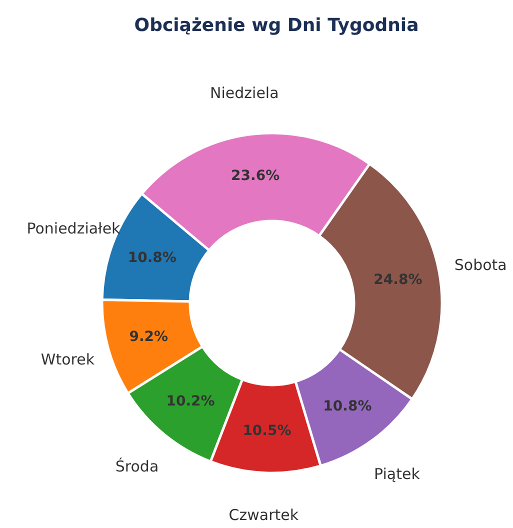  I want to click on slice-label: Niedziela, so click(244, 93).